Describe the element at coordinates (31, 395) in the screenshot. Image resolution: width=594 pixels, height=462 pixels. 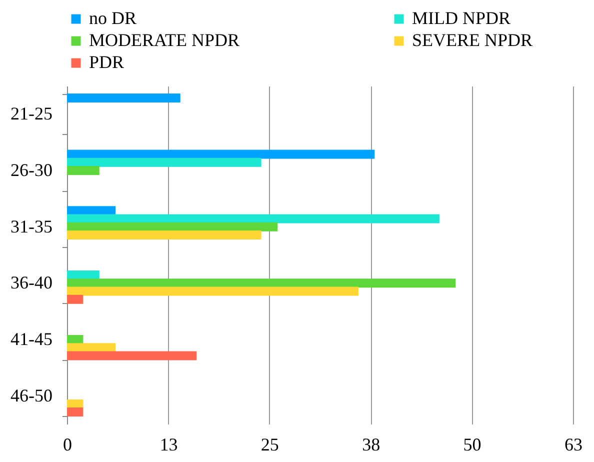
I see `y-tick-label: 46-50` at that location.